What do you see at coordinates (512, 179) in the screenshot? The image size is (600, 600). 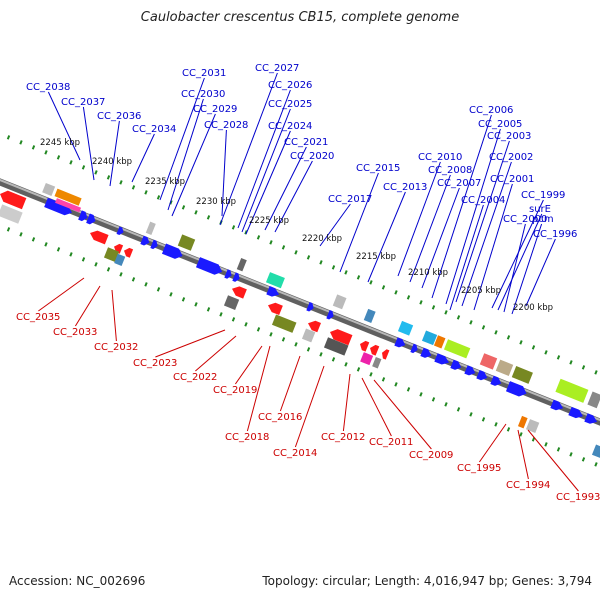 I see `gene-label-forward: CC_2001` at bounding box center [512, 179].